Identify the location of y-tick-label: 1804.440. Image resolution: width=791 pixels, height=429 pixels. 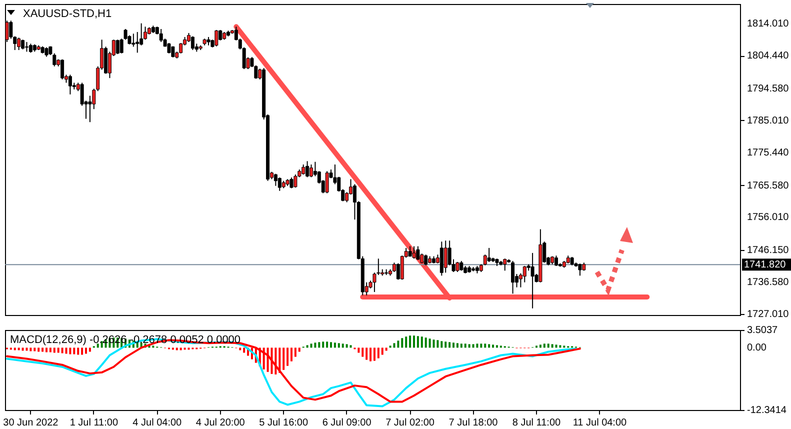
(768, 56).